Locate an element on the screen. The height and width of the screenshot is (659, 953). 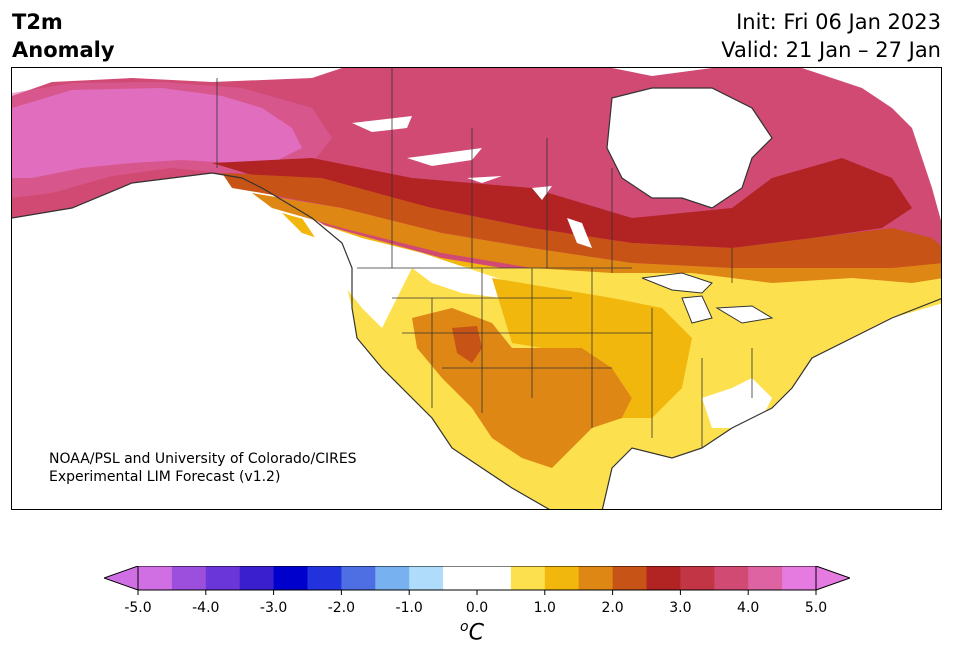
colorbar is located at coordinates (477, 580).